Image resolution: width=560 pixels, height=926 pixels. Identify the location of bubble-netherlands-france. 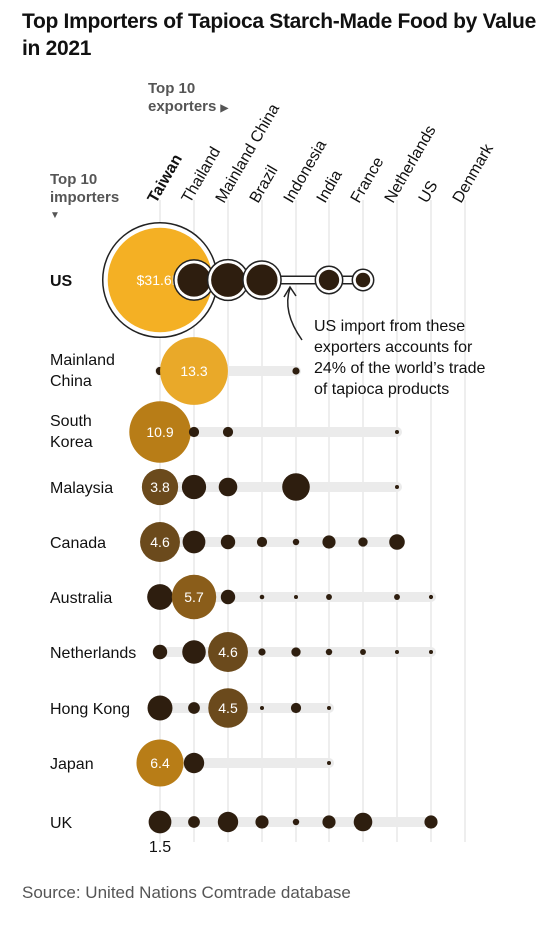
(363, 652).